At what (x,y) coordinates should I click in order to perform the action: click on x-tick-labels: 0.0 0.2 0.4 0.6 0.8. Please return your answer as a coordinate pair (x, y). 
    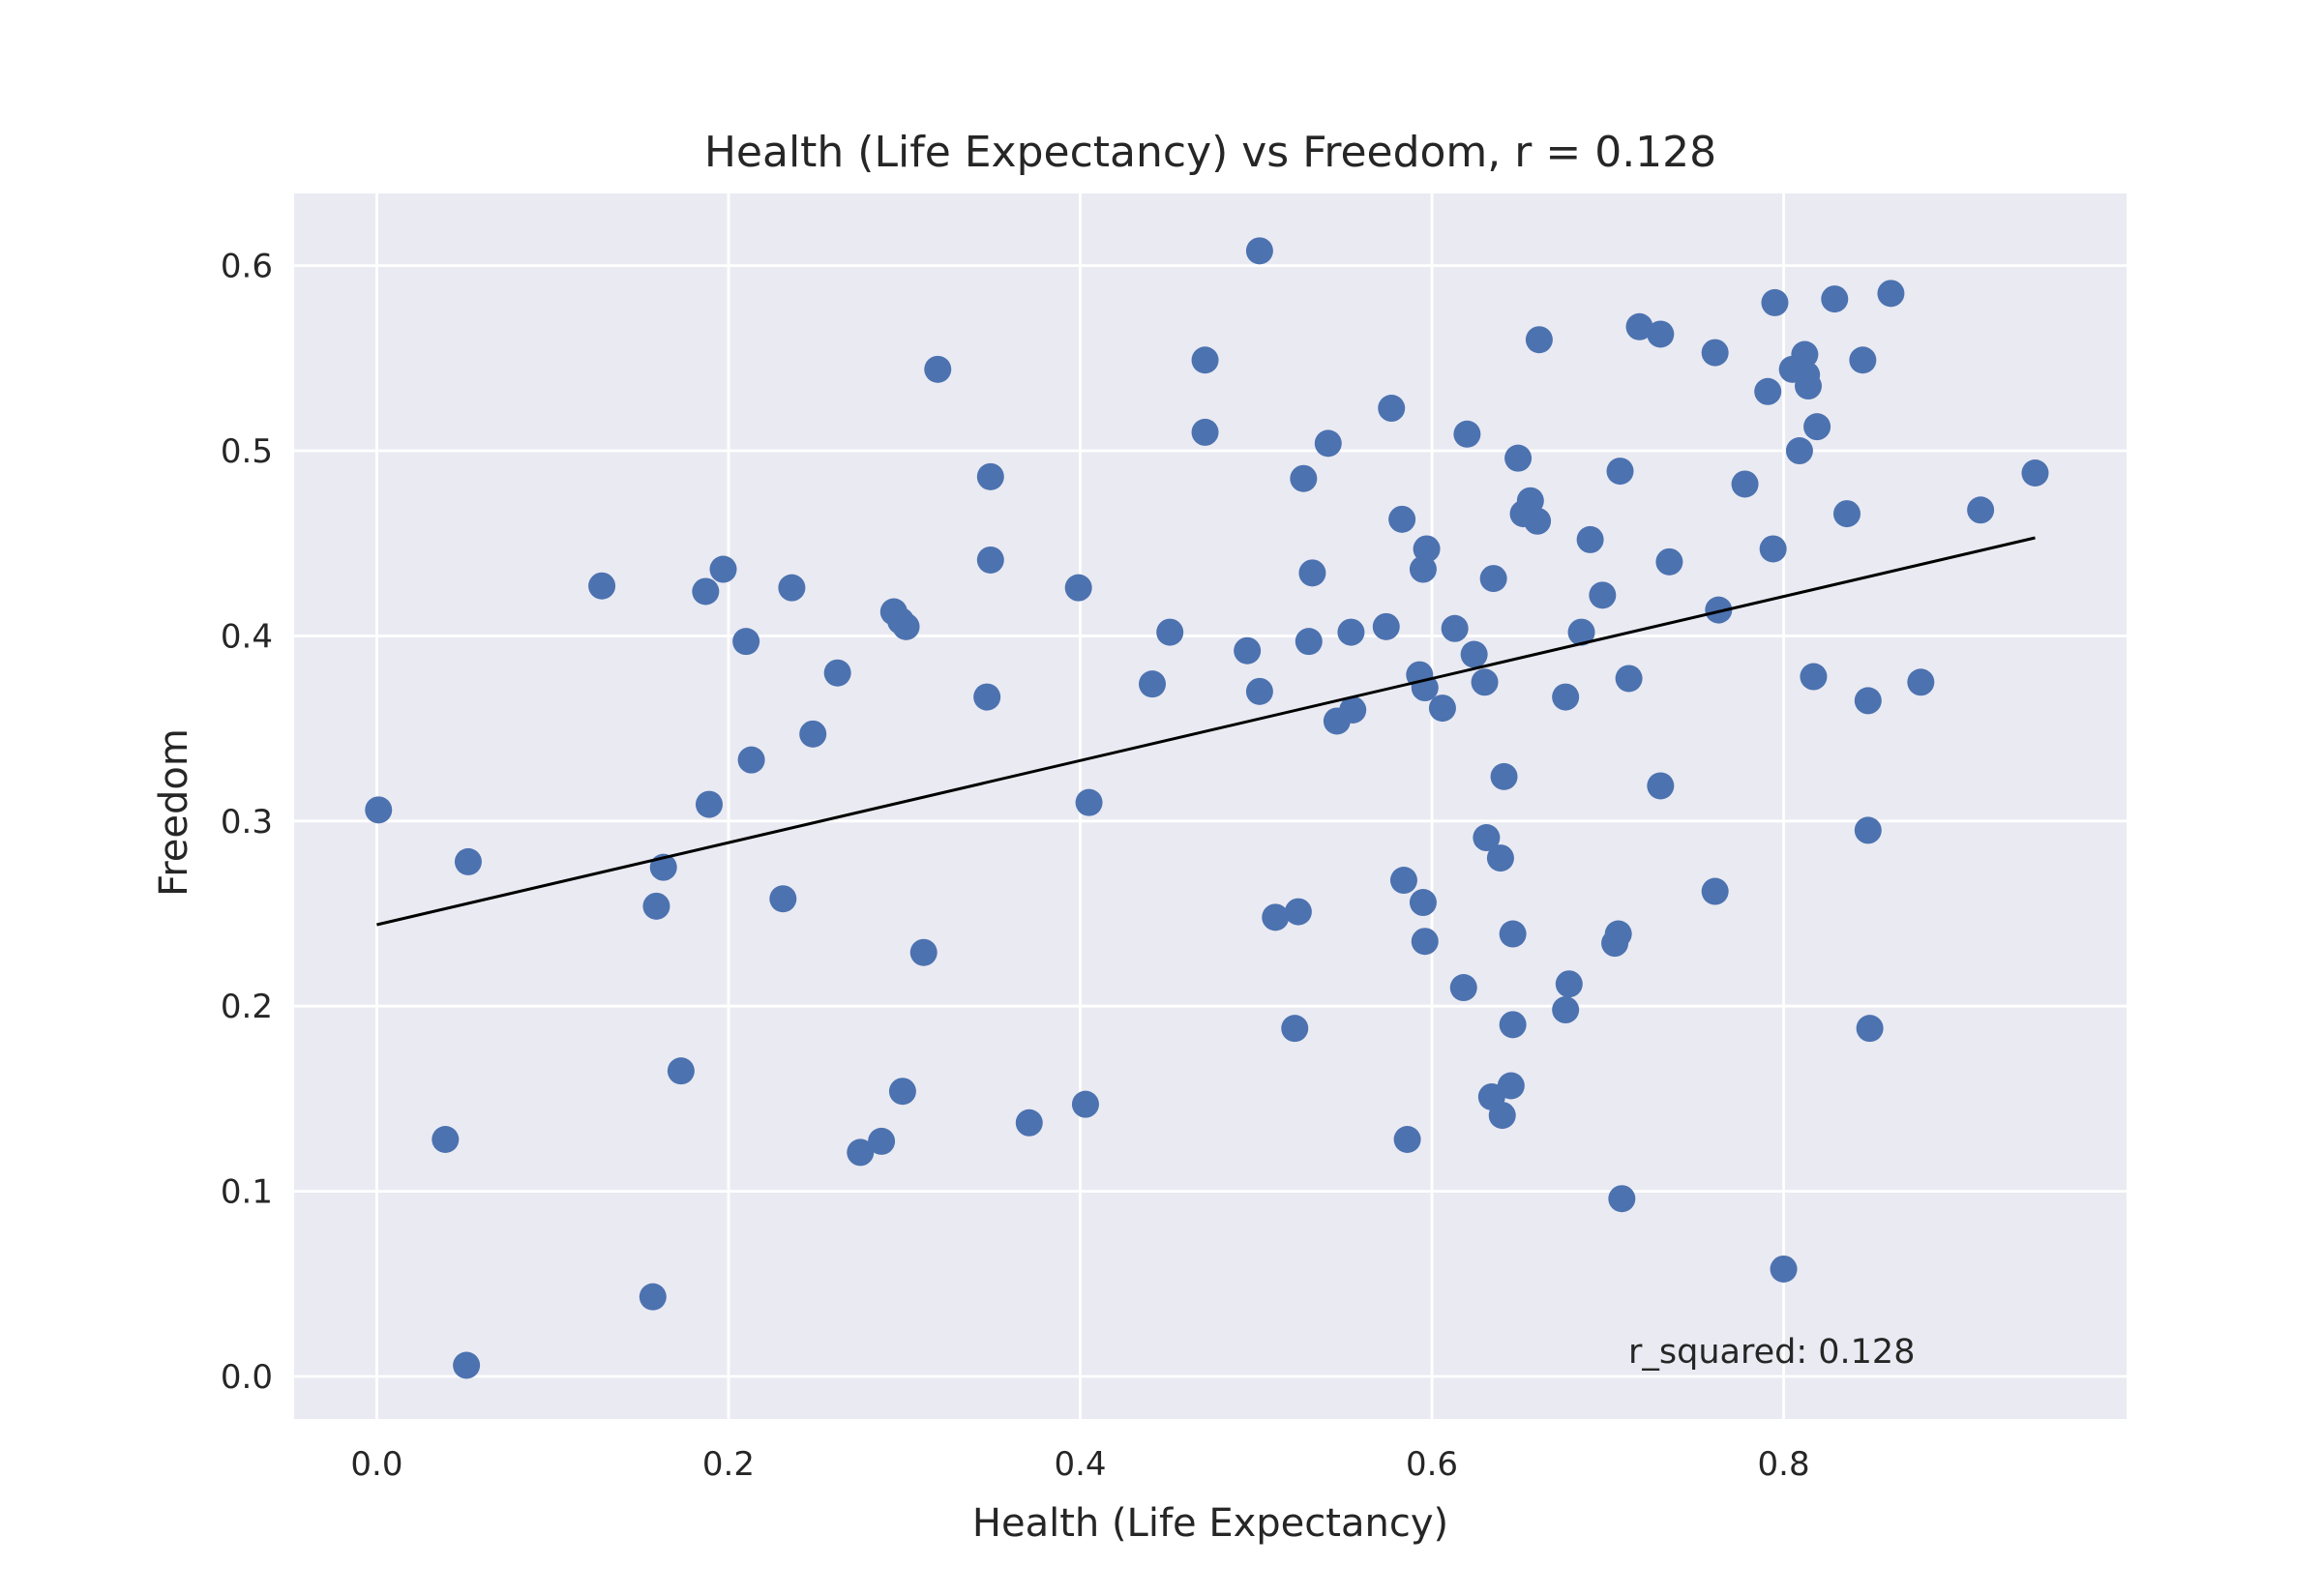
    Looking at the image, I should click on (1079, 1464).